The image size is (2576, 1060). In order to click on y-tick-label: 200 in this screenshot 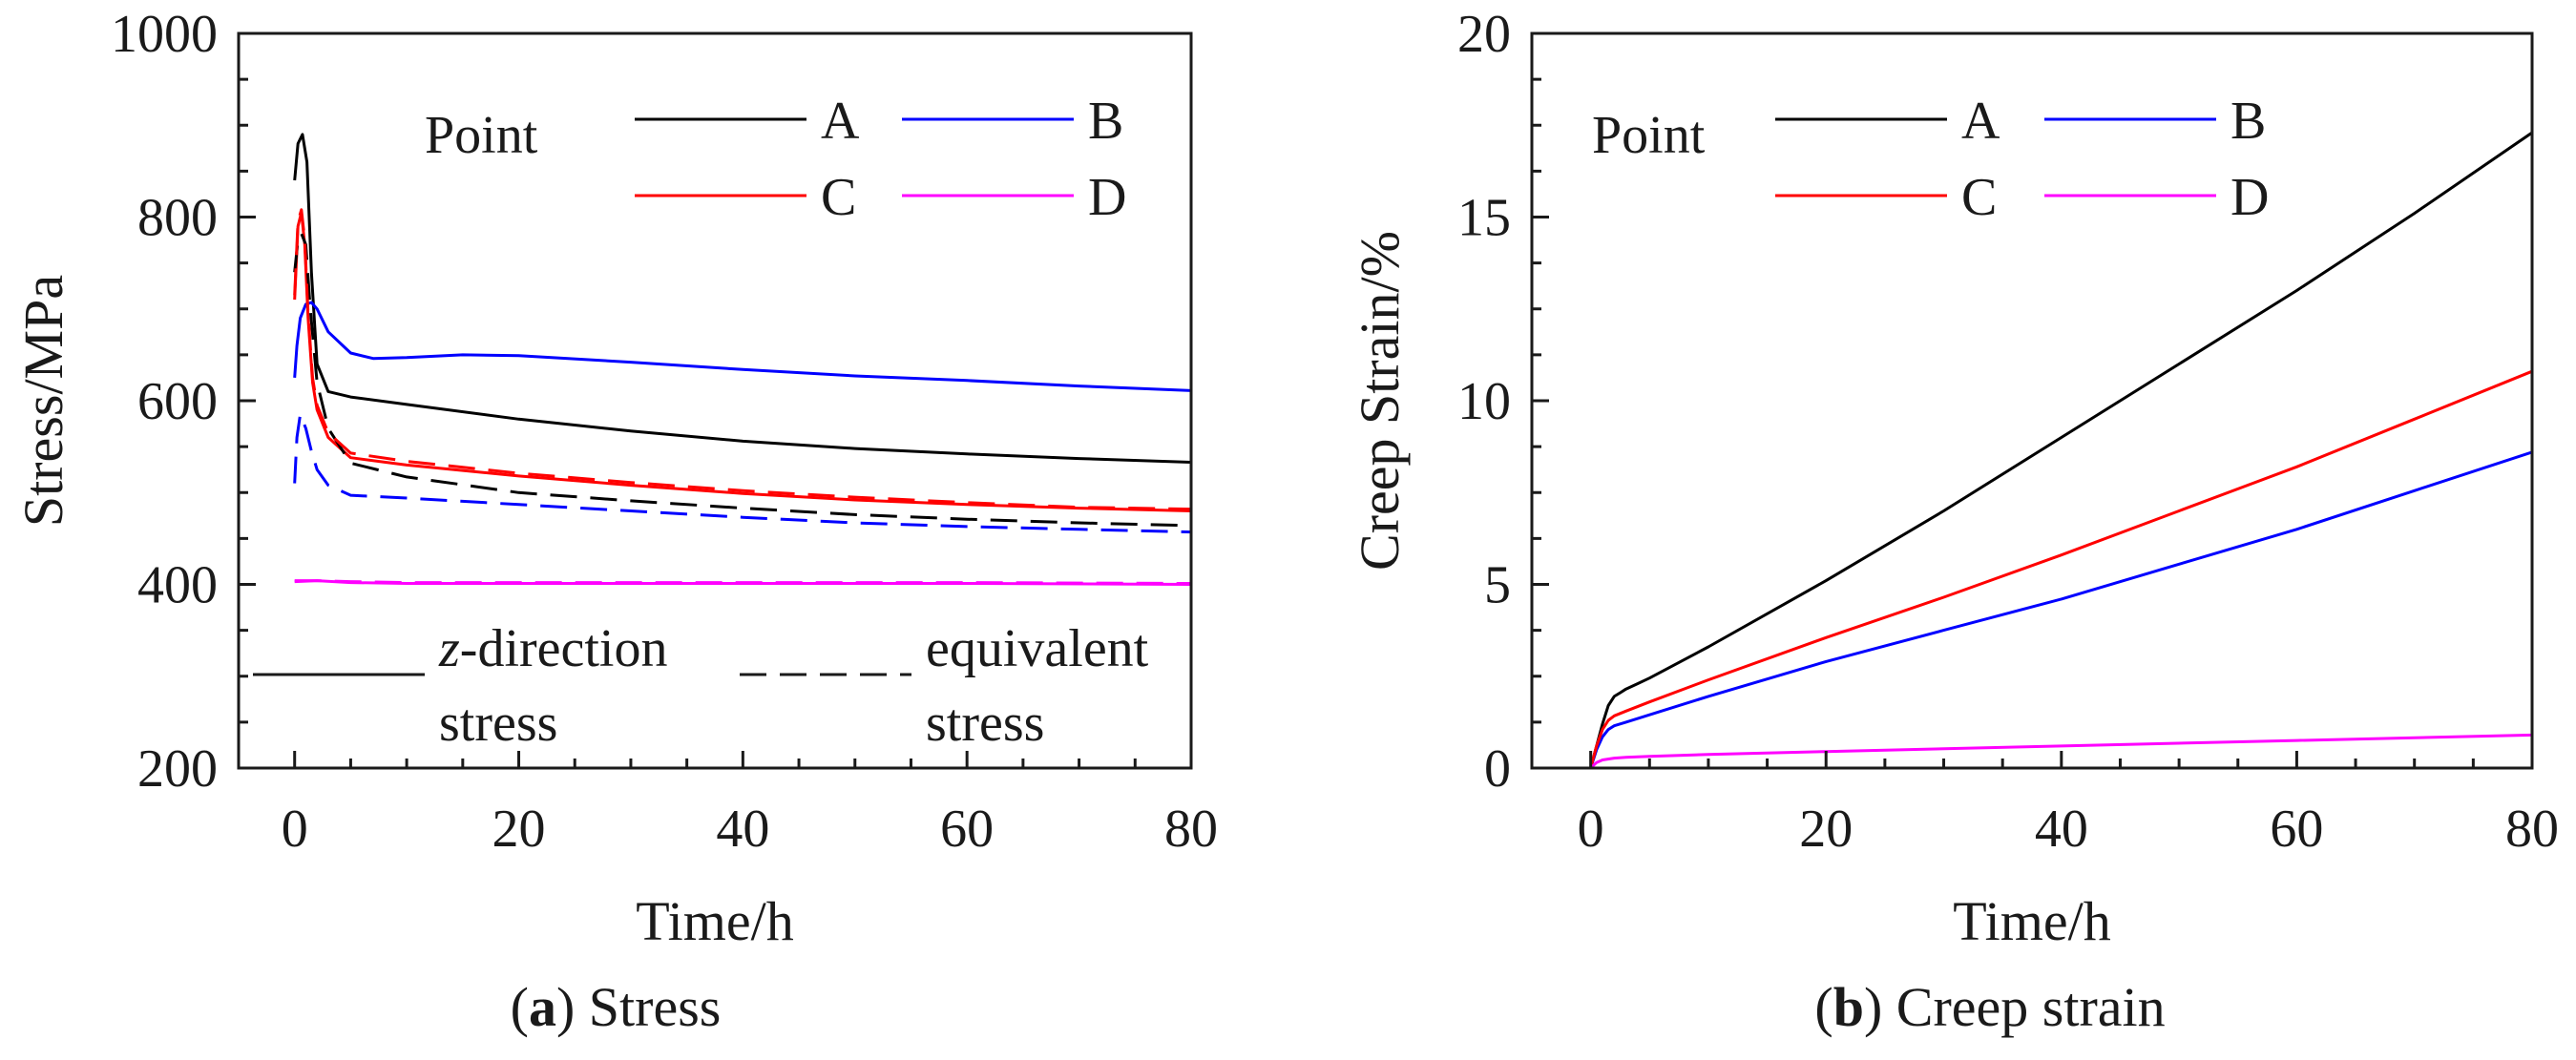, I will do `click(177, 769)`.